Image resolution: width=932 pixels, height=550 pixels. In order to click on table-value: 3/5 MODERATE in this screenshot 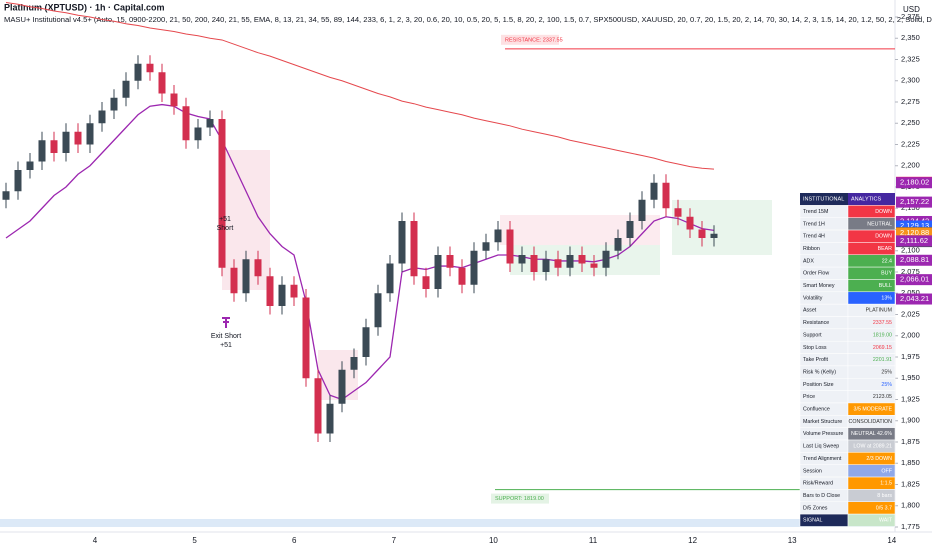, I will do `click(873, 410)`.